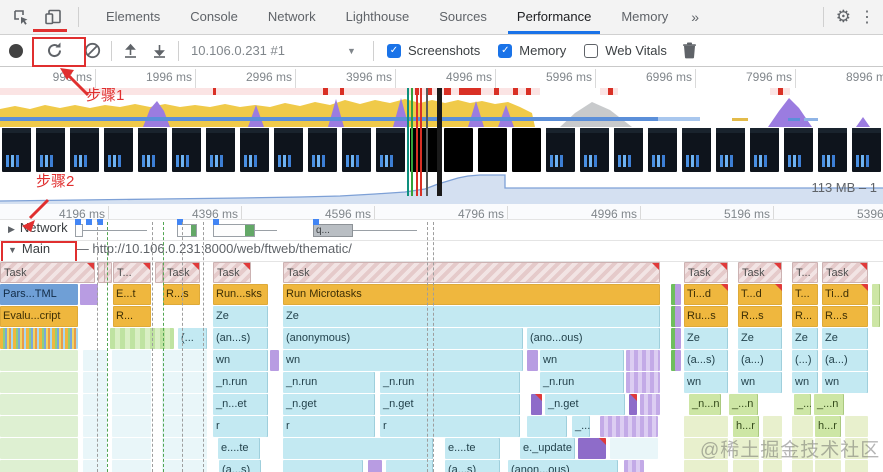 The image size is (883, 472). Describe the element at coordinates (563, 466) in the screenshot. I see `flame-bar-anonous: (anon...ous)` at that location.